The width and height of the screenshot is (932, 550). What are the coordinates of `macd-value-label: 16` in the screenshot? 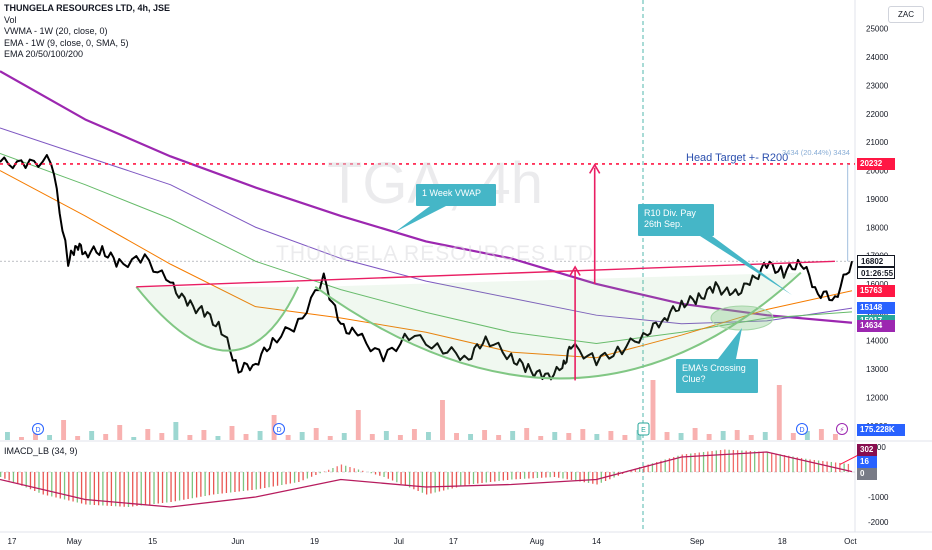 It's located at (867, 462).